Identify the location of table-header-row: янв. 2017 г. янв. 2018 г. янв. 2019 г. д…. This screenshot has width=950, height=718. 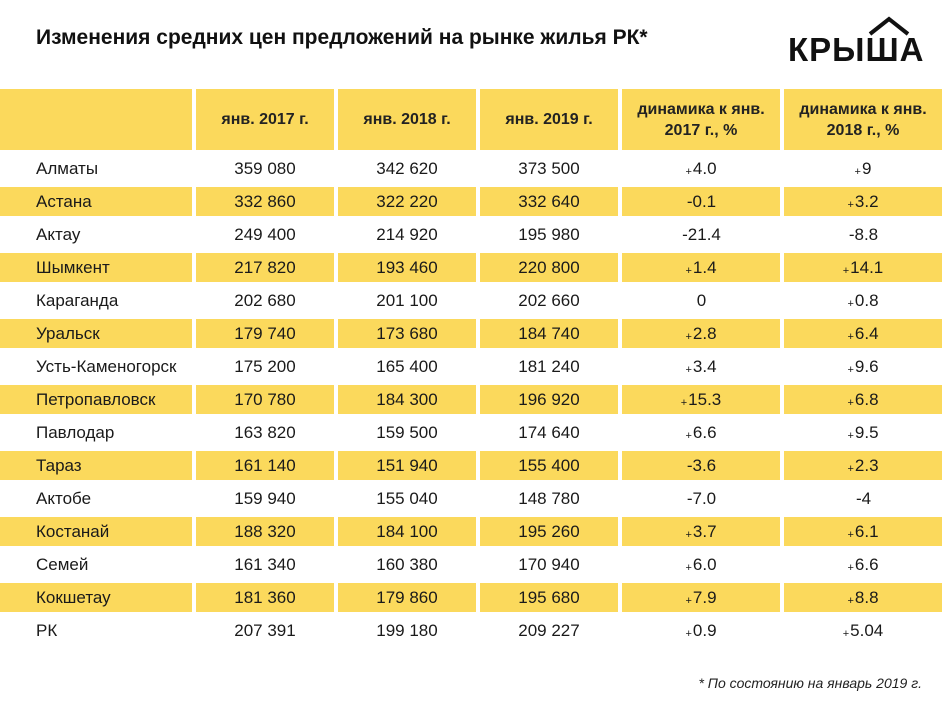
(471, 119).